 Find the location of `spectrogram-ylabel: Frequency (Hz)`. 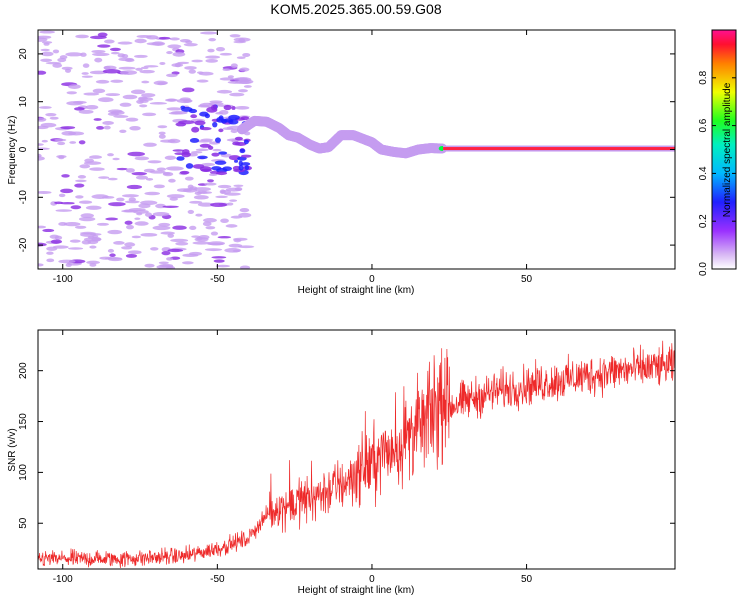

spectrogram-ylabel: Frequency (Hz) is located at coordinates (12, 150).